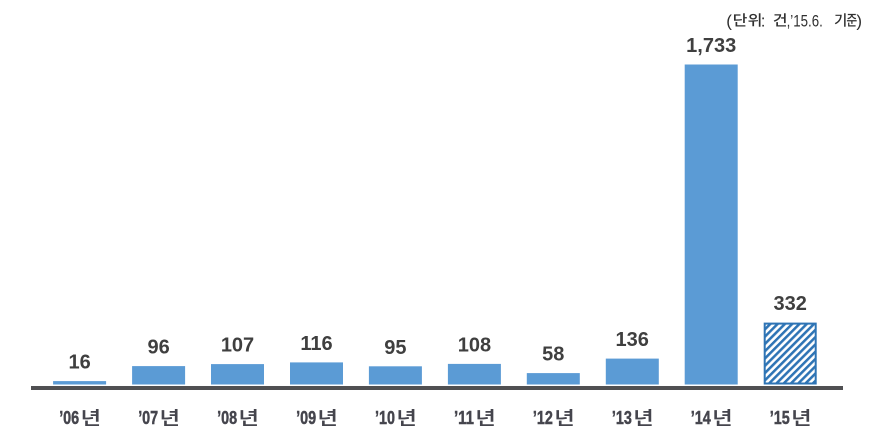  What do you see at coordinates (148, 418) in the screenshot?
I see `svg-text: ’07` at bounding box center [148, 418].